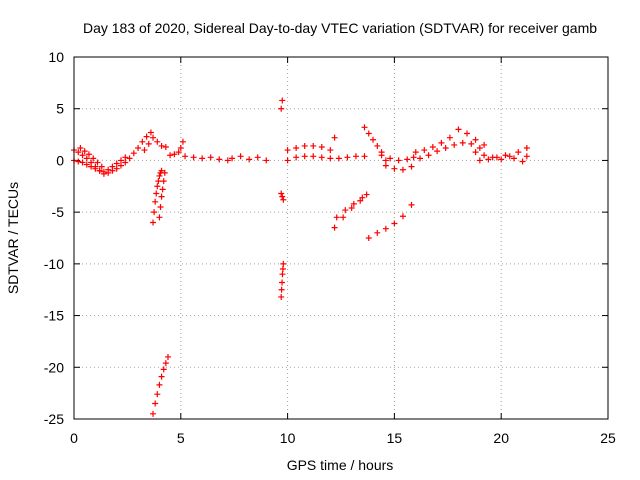  Describe the element at coordinates (351, 157) in the screenshot. I see `series-arc17` at that location.